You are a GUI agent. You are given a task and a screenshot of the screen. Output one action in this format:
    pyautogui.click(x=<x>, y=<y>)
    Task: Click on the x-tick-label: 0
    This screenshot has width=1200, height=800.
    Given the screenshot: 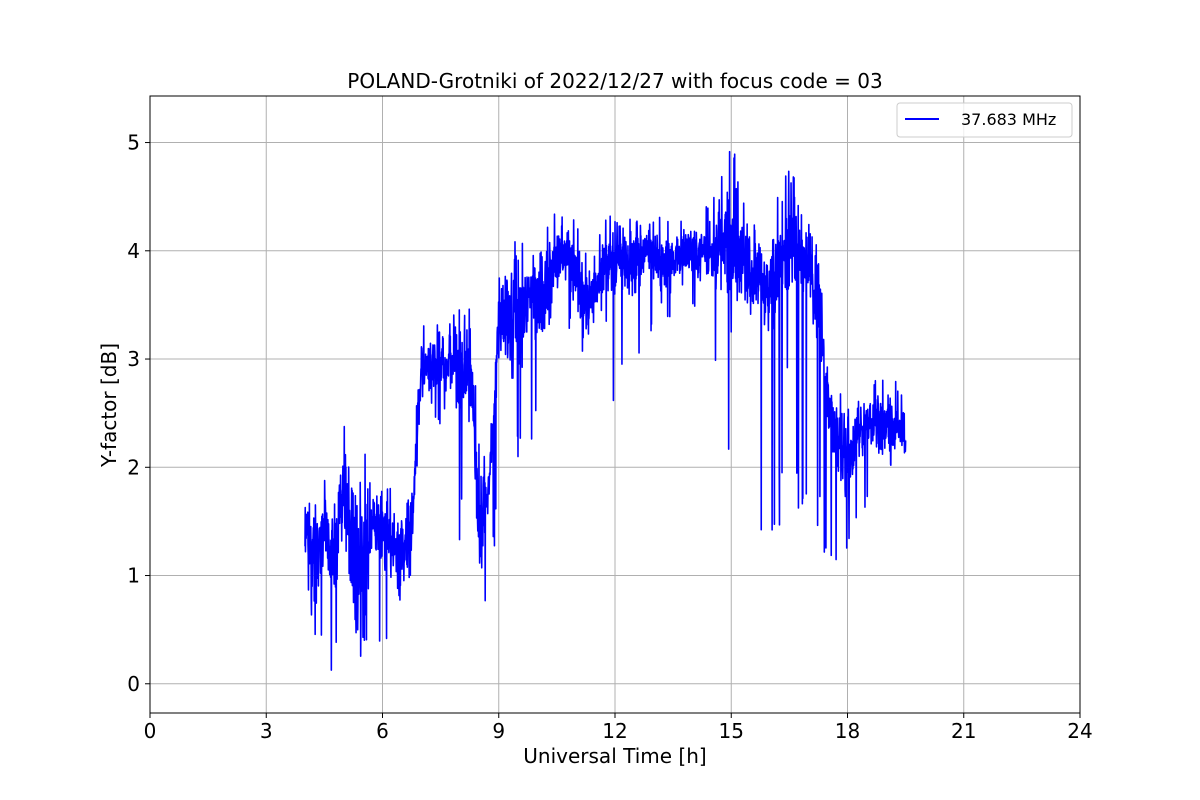 What is the action you would take?
    pyautogui.click(x=150, y=731)
    